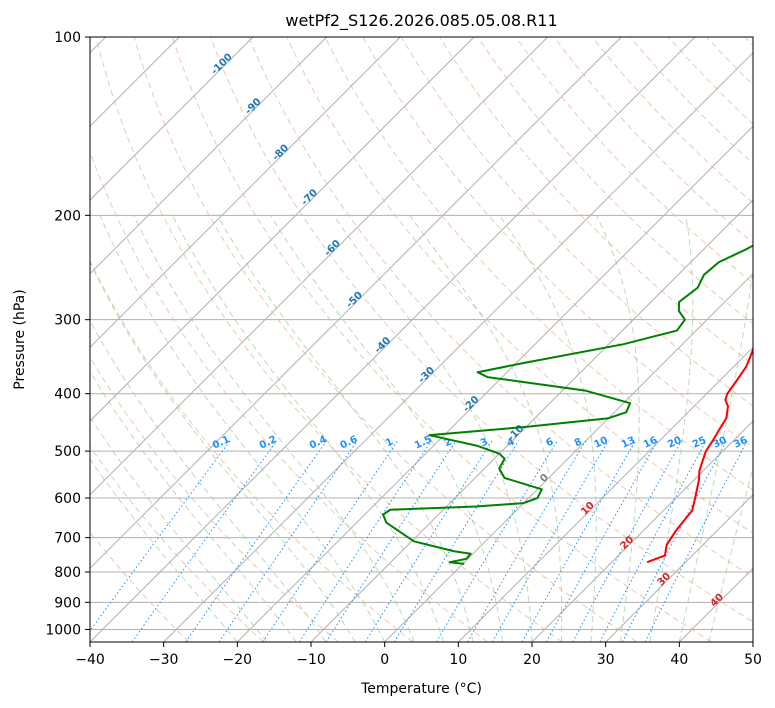  I want to click on mixing-ratio-label: 20, so click(674, 443).